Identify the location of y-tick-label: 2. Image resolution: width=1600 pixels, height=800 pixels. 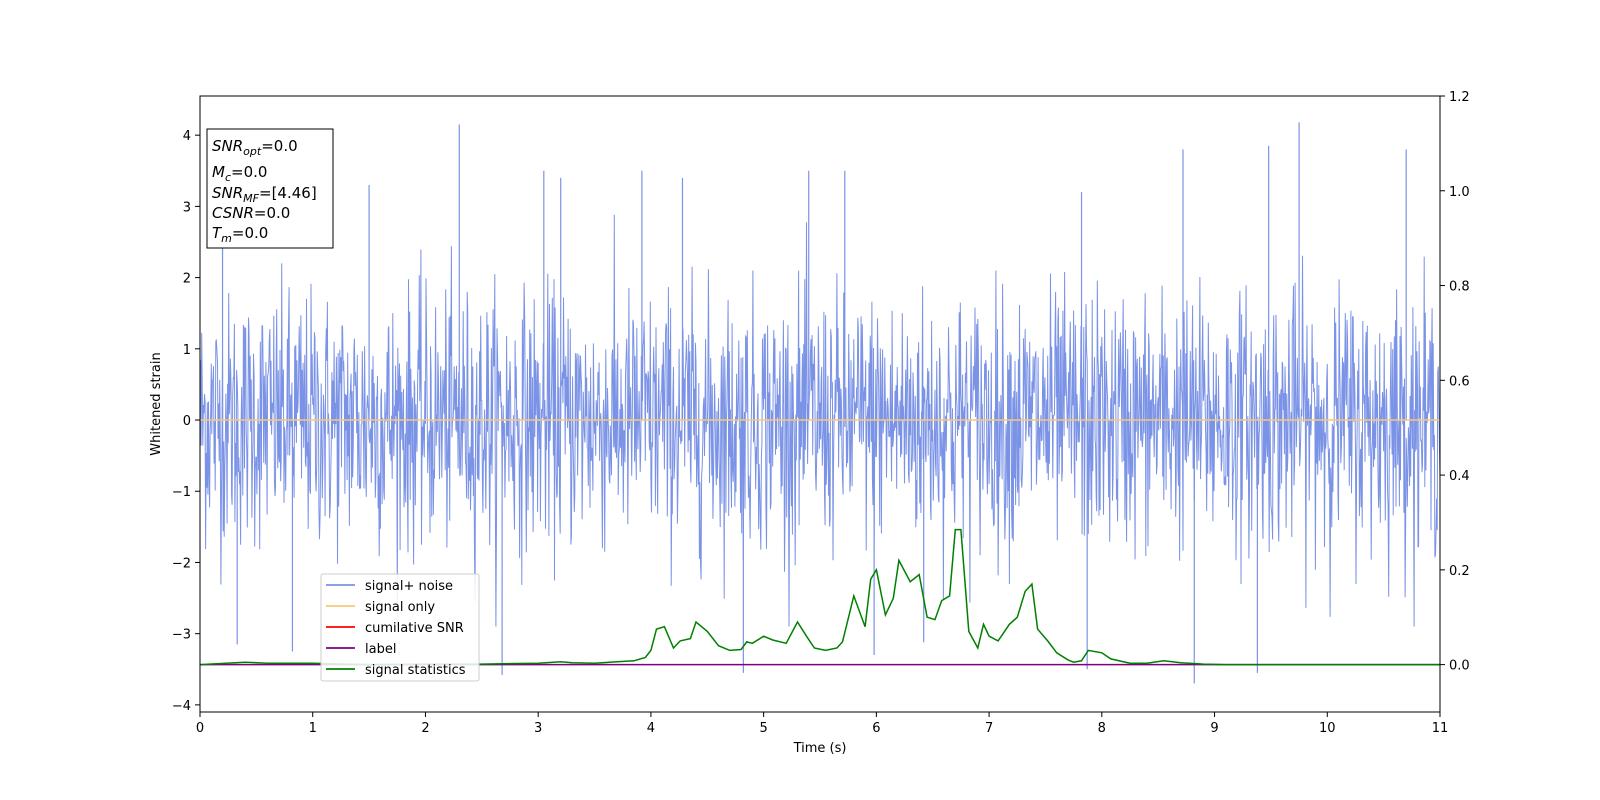
(187, 279).